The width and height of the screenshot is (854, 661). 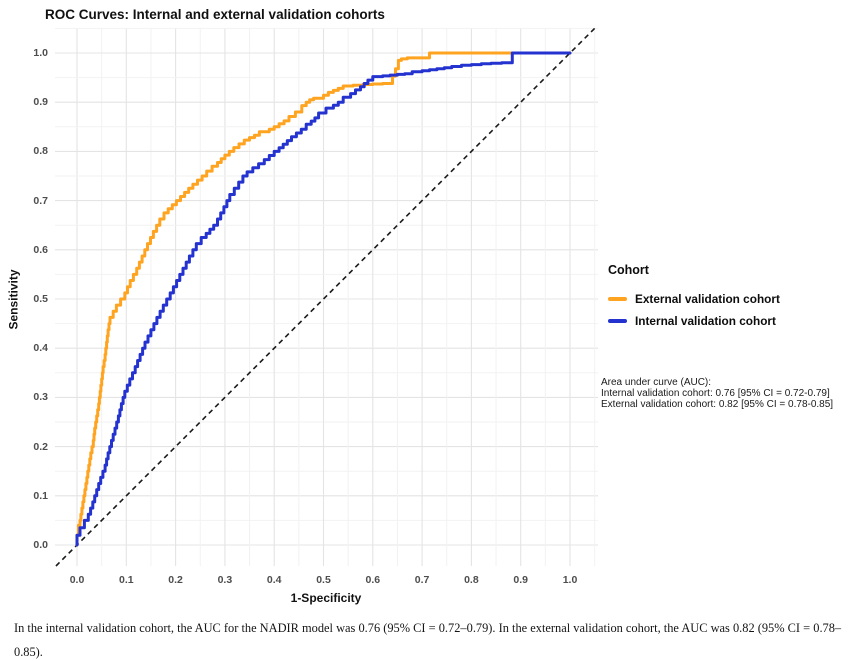 What do you see at coordinates (707, 299) in the screenshot?
I see `legend-label-external: External validation cohort` at bounding box center [707, 299].